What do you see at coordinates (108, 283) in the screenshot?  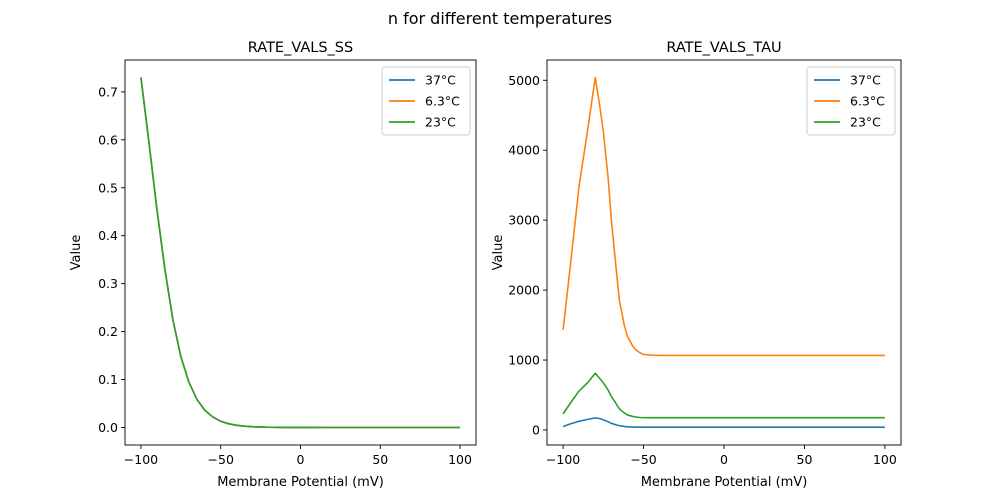 I see `y-tick-label: 0.3` at bounding box center [108, 283].